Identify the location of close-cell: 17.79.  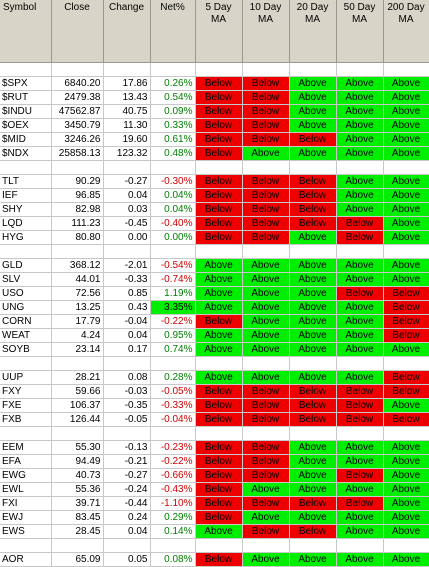
(77, 321).